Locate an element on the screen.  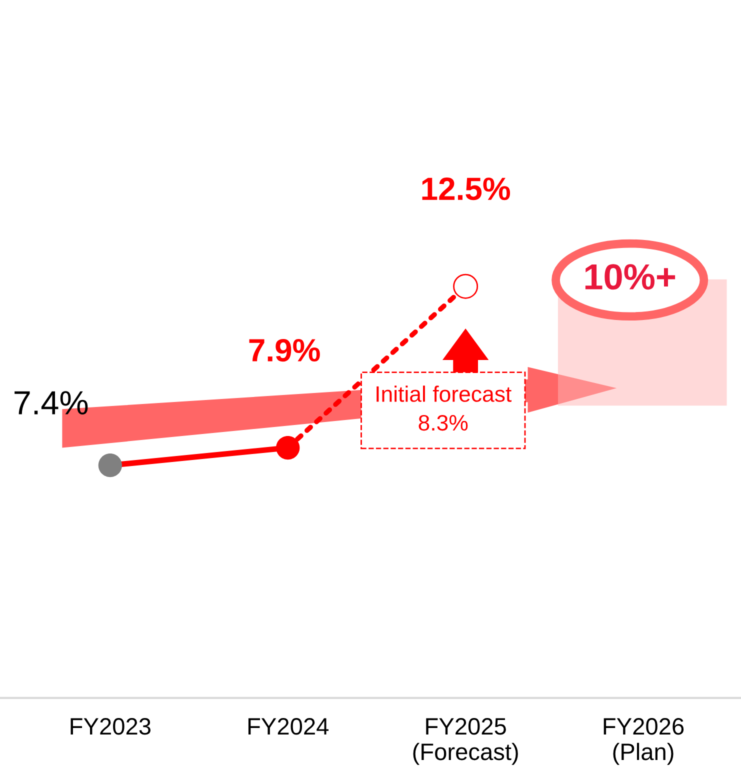
data-label: 7.9% is located at coordinates (284, 350).